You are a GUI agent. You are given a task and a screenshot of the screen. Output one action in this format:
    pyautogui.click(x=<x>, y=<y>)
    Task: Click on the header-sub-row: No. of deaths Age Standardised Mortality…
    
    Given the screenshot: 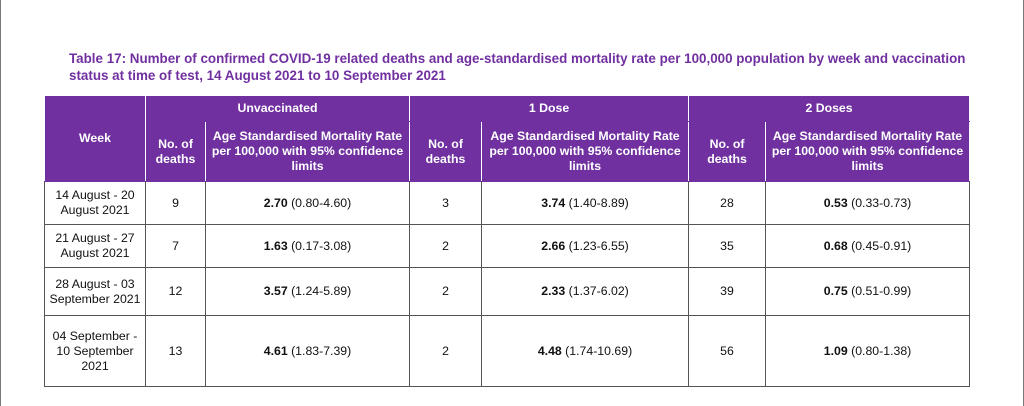 What is the action you would take?
    pyautogui.click(x=508, y=151)
    